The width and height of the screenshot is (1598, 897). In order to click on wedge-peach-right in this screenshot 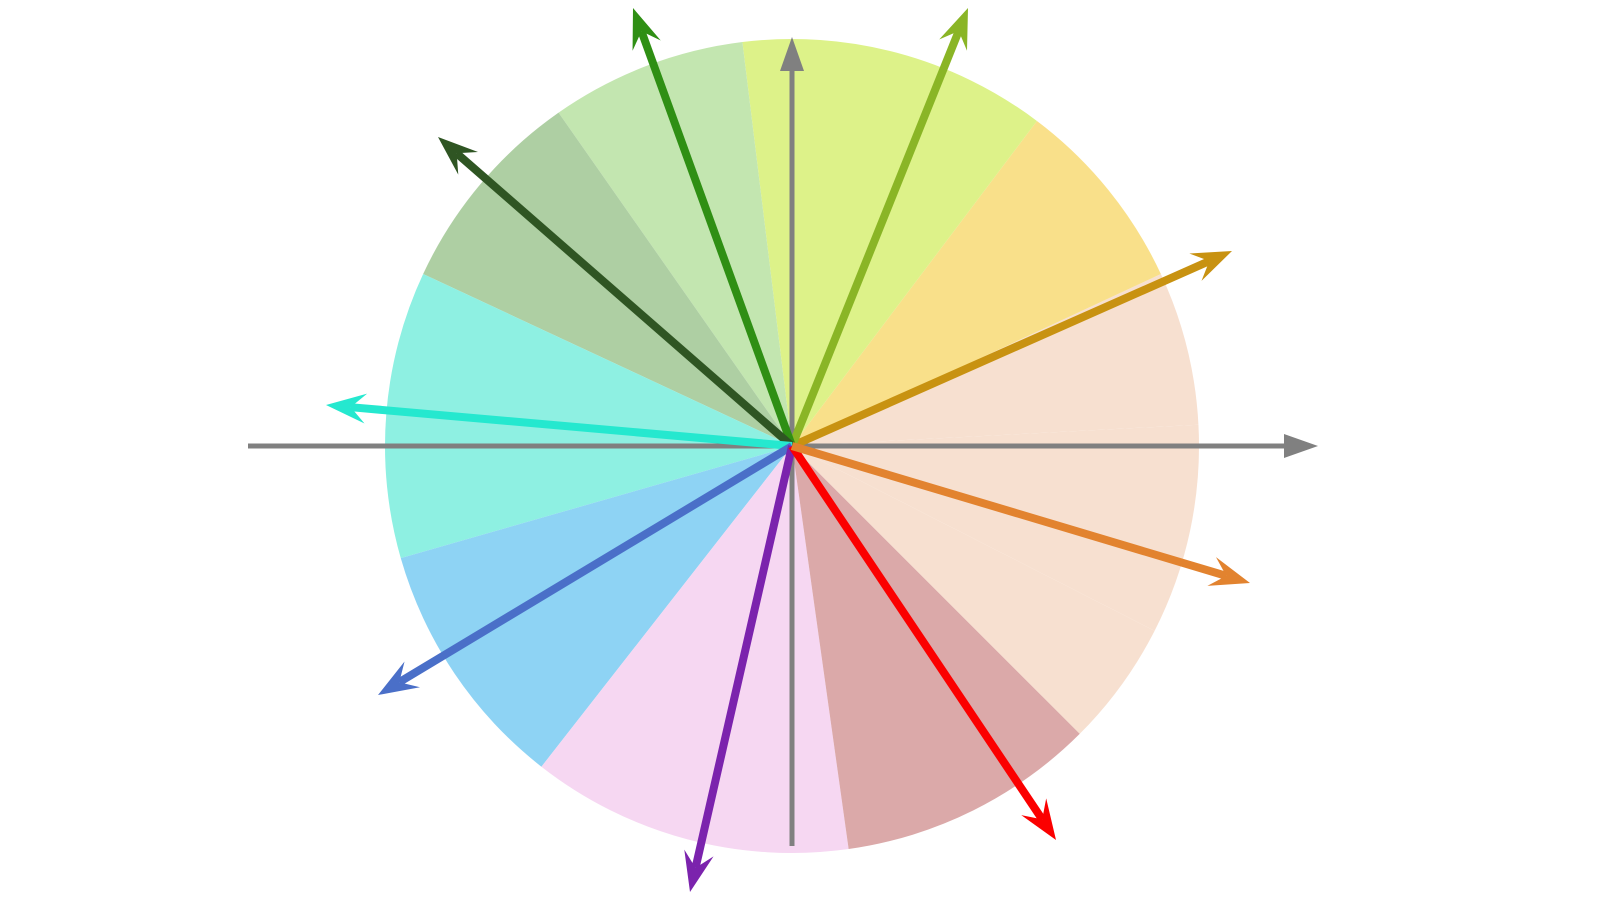, I will do `click(973, 590)`.